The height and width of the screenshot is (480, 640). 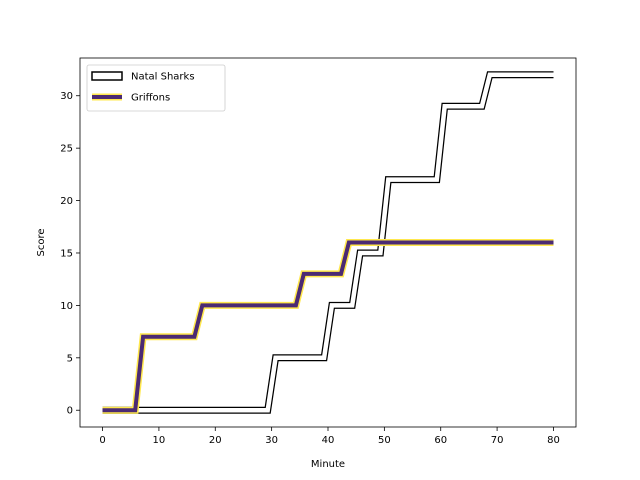 What do you see at coordinates (66, 201) in the screenshot?
I see `y-tick-label: 20` at bounding box center [66, 201].